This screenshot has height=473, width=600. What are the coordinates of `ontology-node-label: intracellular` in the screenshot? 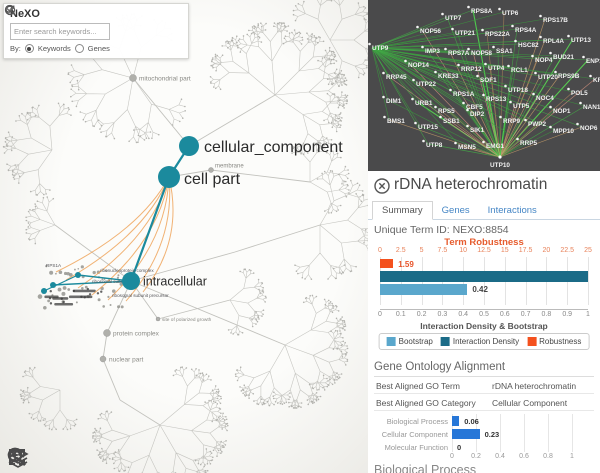 It's located at (175, 282).